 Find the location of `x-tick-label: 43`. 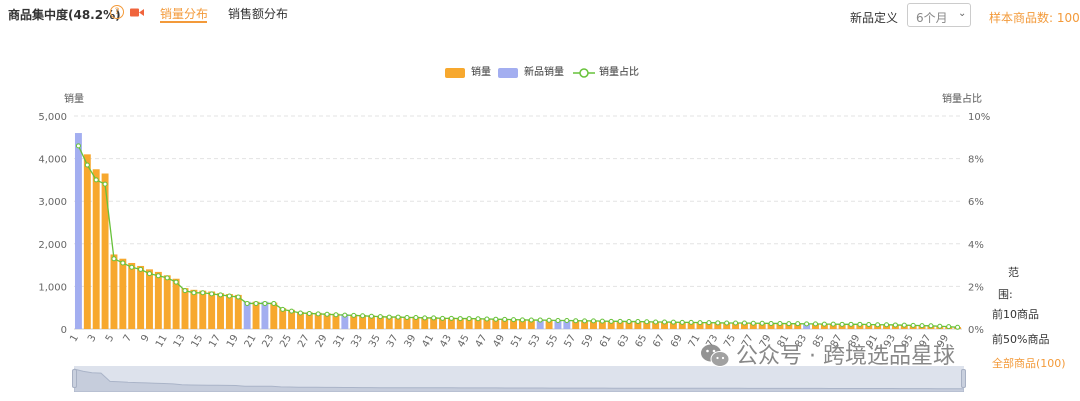

x-tick-label: 43 is located at coordinates (446, 341).